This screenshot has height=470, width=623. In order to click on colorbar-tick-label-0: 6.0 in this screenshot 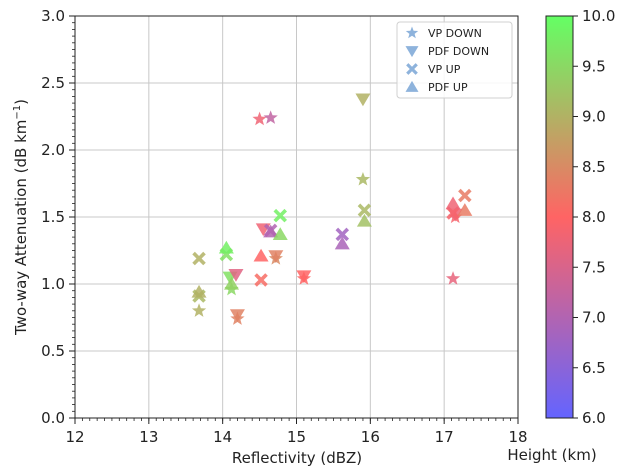, I will do `click(594, 418)`.